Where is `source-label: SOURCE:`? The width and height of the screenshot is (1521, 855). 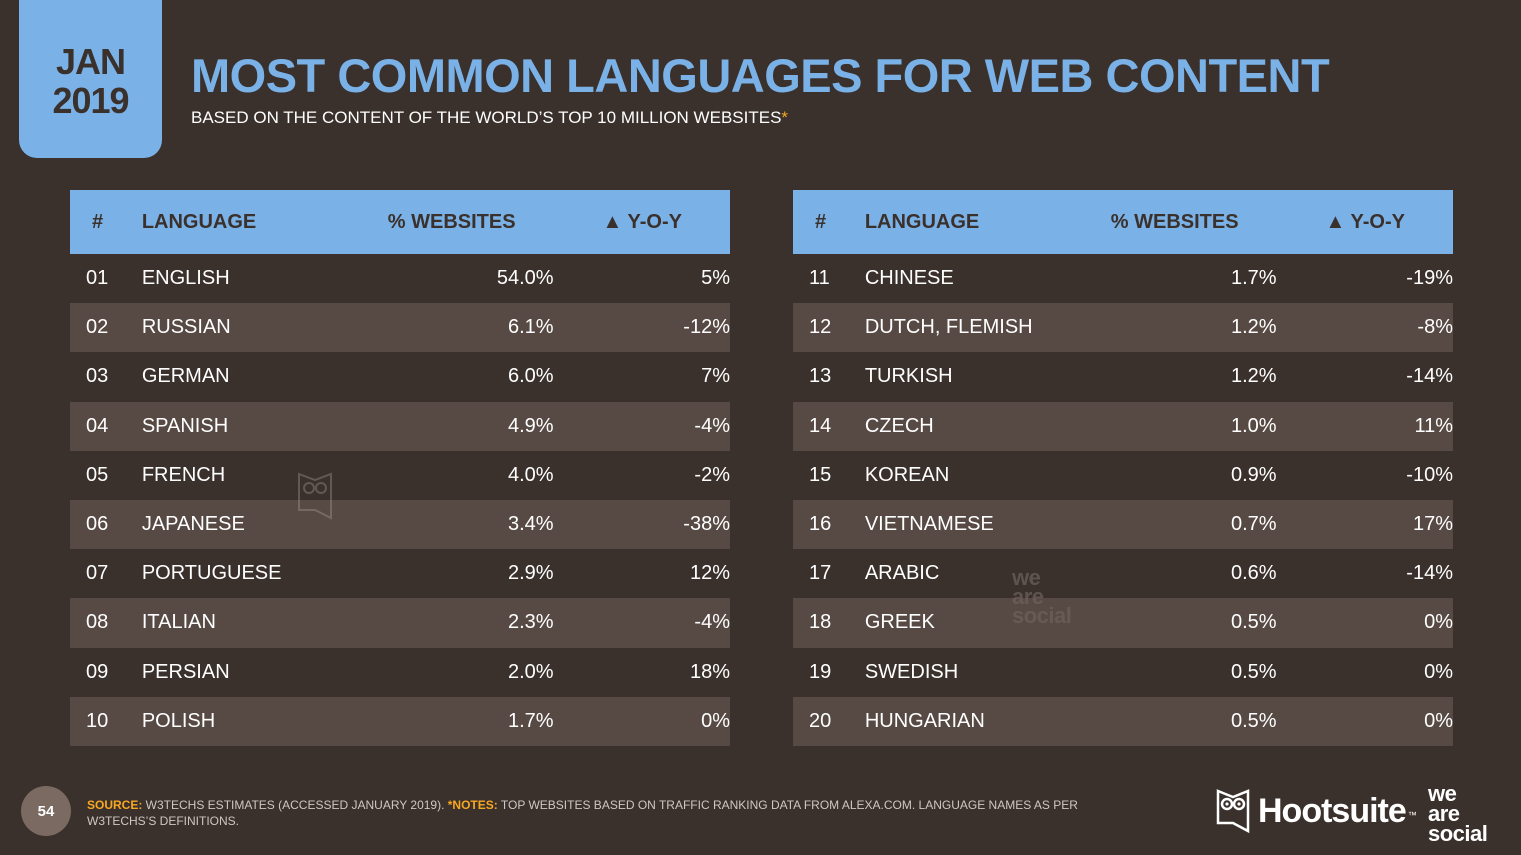
source-label: SOURCE: is located at coordinates (115, 805).